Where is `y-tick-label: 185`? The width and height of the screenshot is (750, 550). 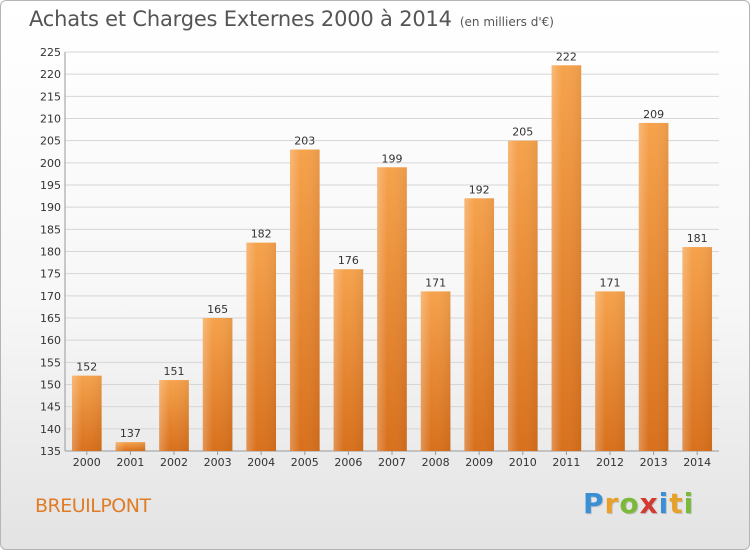
y-tick-label: 185 is located at coordinates (50, 229).